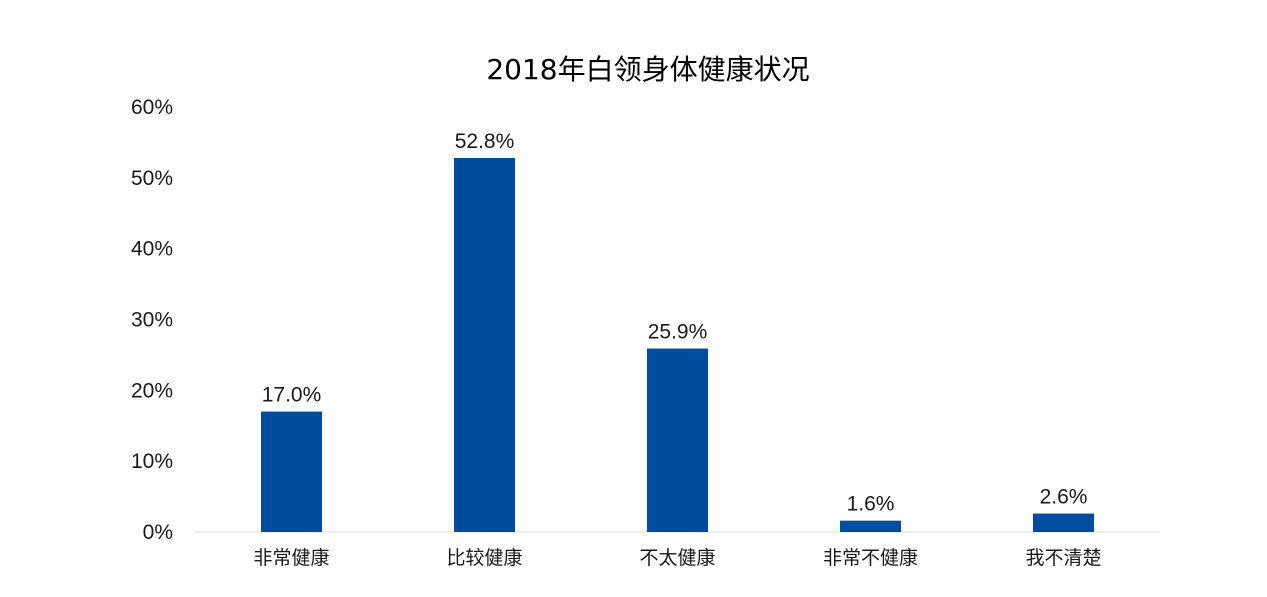 This screenshot has width=1267, height=597. What do you see at coordinates (152, 249) in the screenshot?
I see `y-tick-label: 40%` at bounding box center [152, 249].